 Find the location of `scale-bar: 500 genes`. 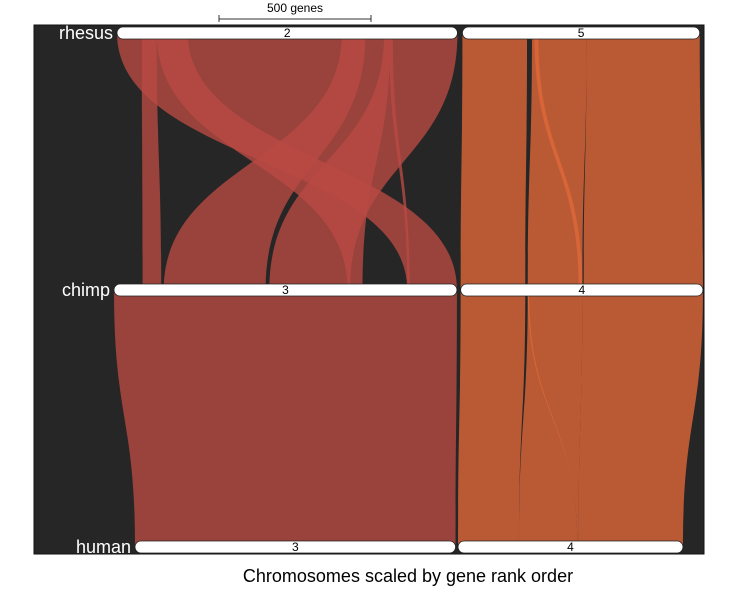

scale-bar: 500 genes is located at coordinates (295, 11).